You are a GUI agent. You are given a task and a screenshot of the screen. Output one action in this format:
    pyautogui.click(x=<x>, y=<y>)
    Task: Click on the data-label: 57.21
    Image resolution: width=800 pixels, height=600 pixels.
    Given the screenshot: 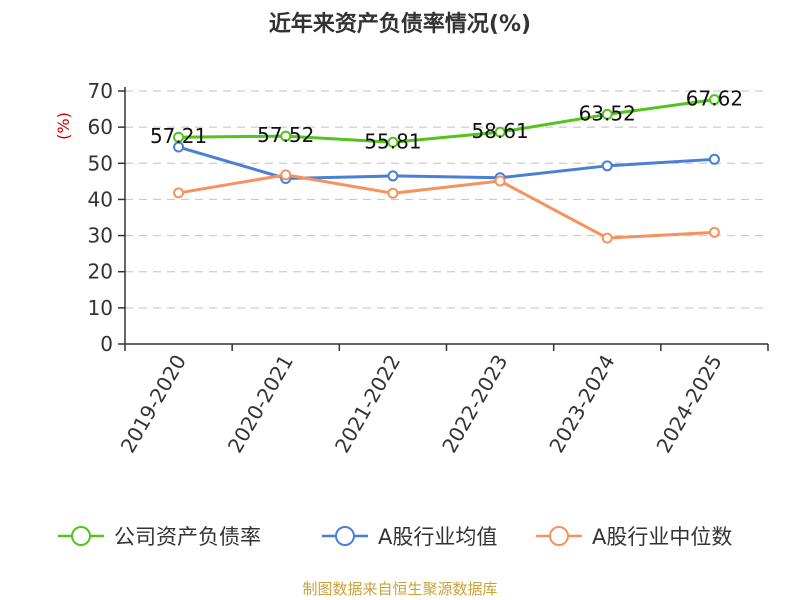 What is the action you would take?
    pyautogui.click(x=178, y=136)
    